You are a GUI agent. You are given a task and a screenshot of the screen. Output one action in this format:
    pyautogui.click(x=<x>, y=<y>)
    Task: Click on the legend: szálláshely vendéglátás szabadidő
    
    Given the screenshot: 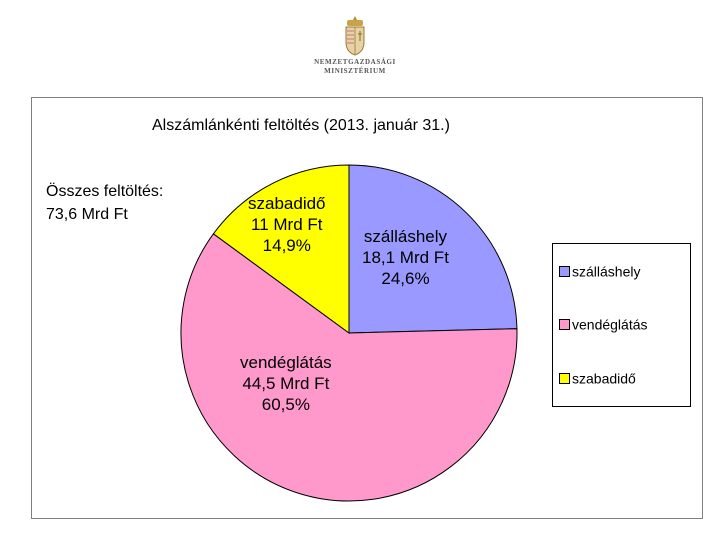 What is the action you would take?
    pyautogui.click(x=621, y=325)
    